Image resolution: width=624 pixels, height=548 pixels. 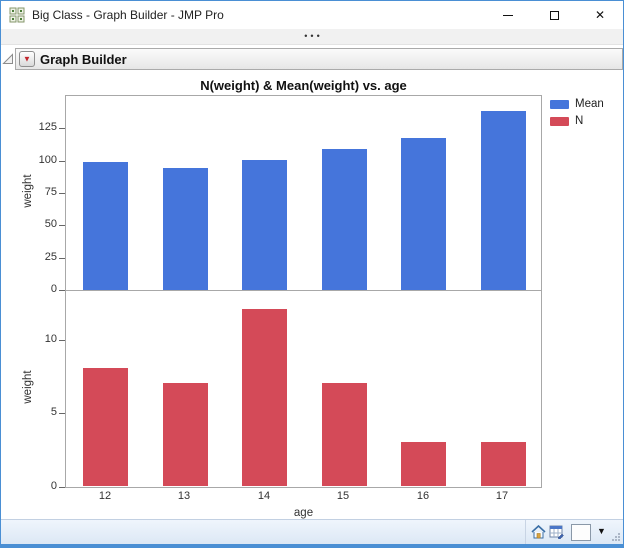 I want to click on window-controls: ✕, so click(x=554, y=15).